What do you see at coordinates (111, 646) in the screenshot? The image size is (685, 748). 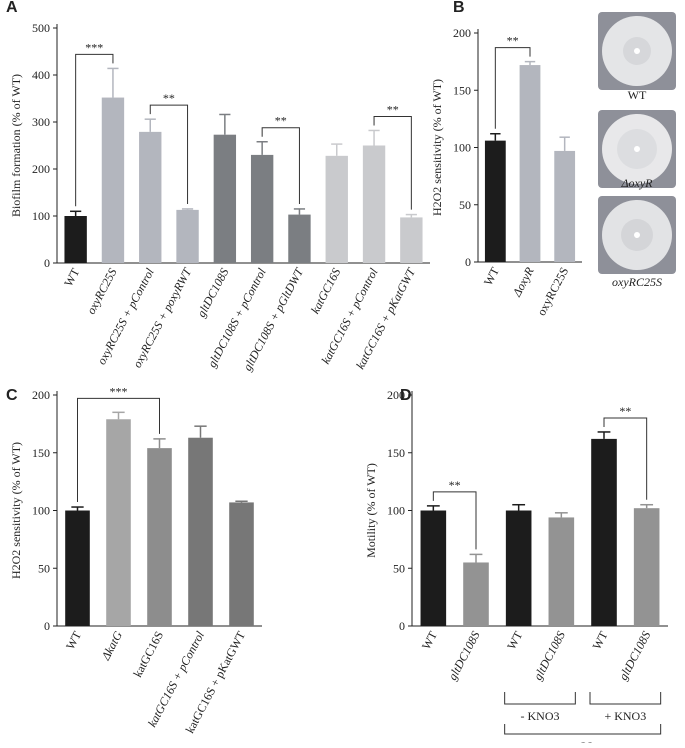 I see `x-tick-label: ΔkatG` at bounding box center [111, 646].